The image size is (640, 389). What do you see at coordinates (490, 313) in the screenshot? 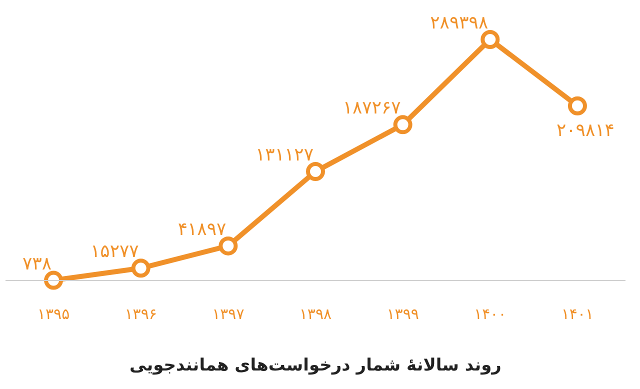
I see `x-tick-label: ۱۴۰۰` at bounding box center [490, 313].